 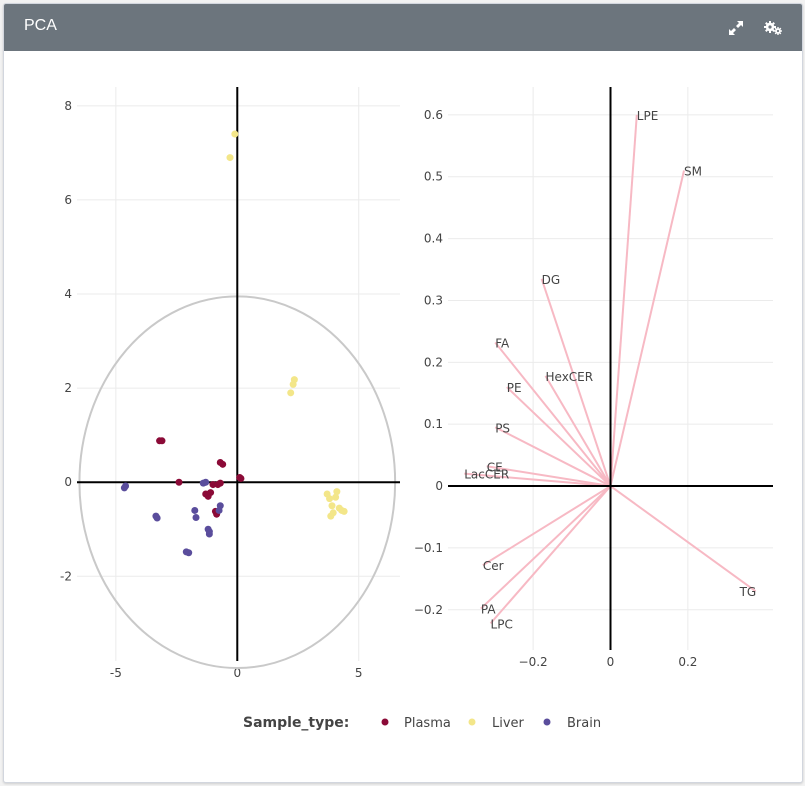 I want to click on legend-label-brain: Brain, so click(x=584, y=723).